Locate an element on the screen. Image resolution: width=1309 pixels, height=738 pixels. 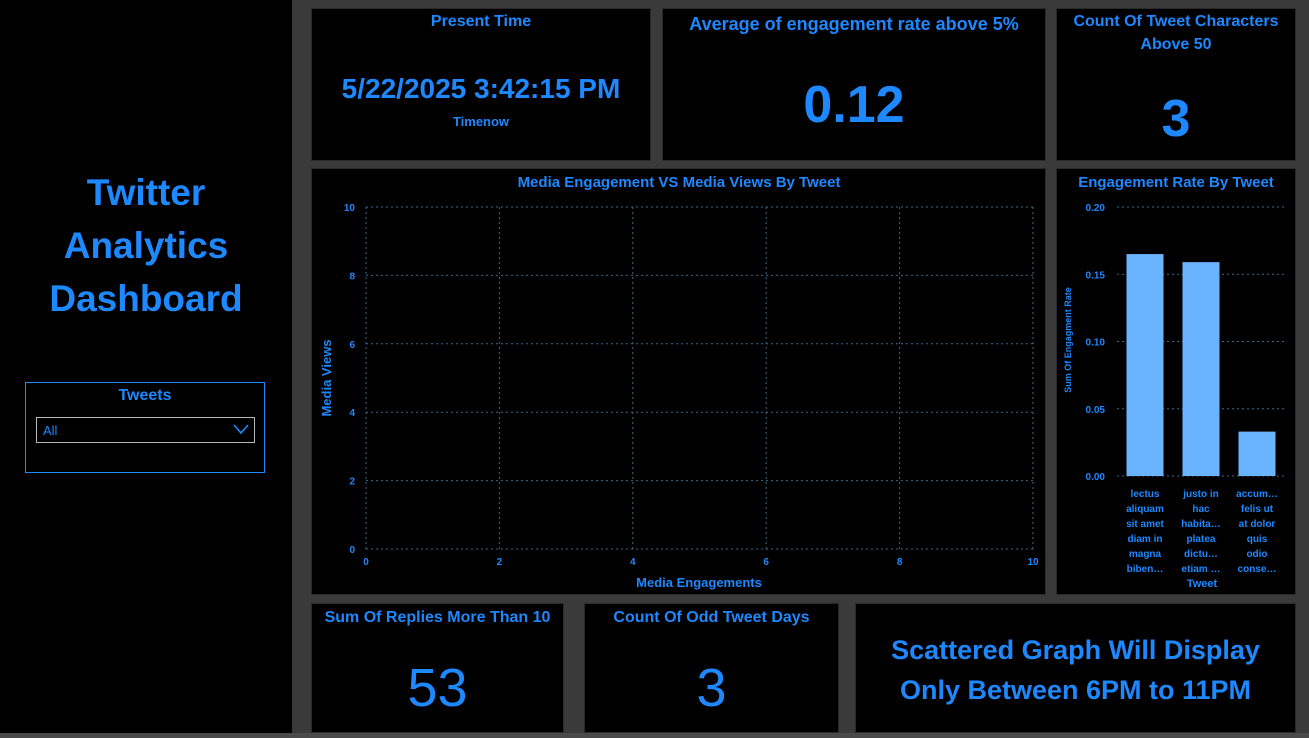
avg-engagement-card: Average of engagement rate above 5% 0.12 is located at coordinates (854, 84).